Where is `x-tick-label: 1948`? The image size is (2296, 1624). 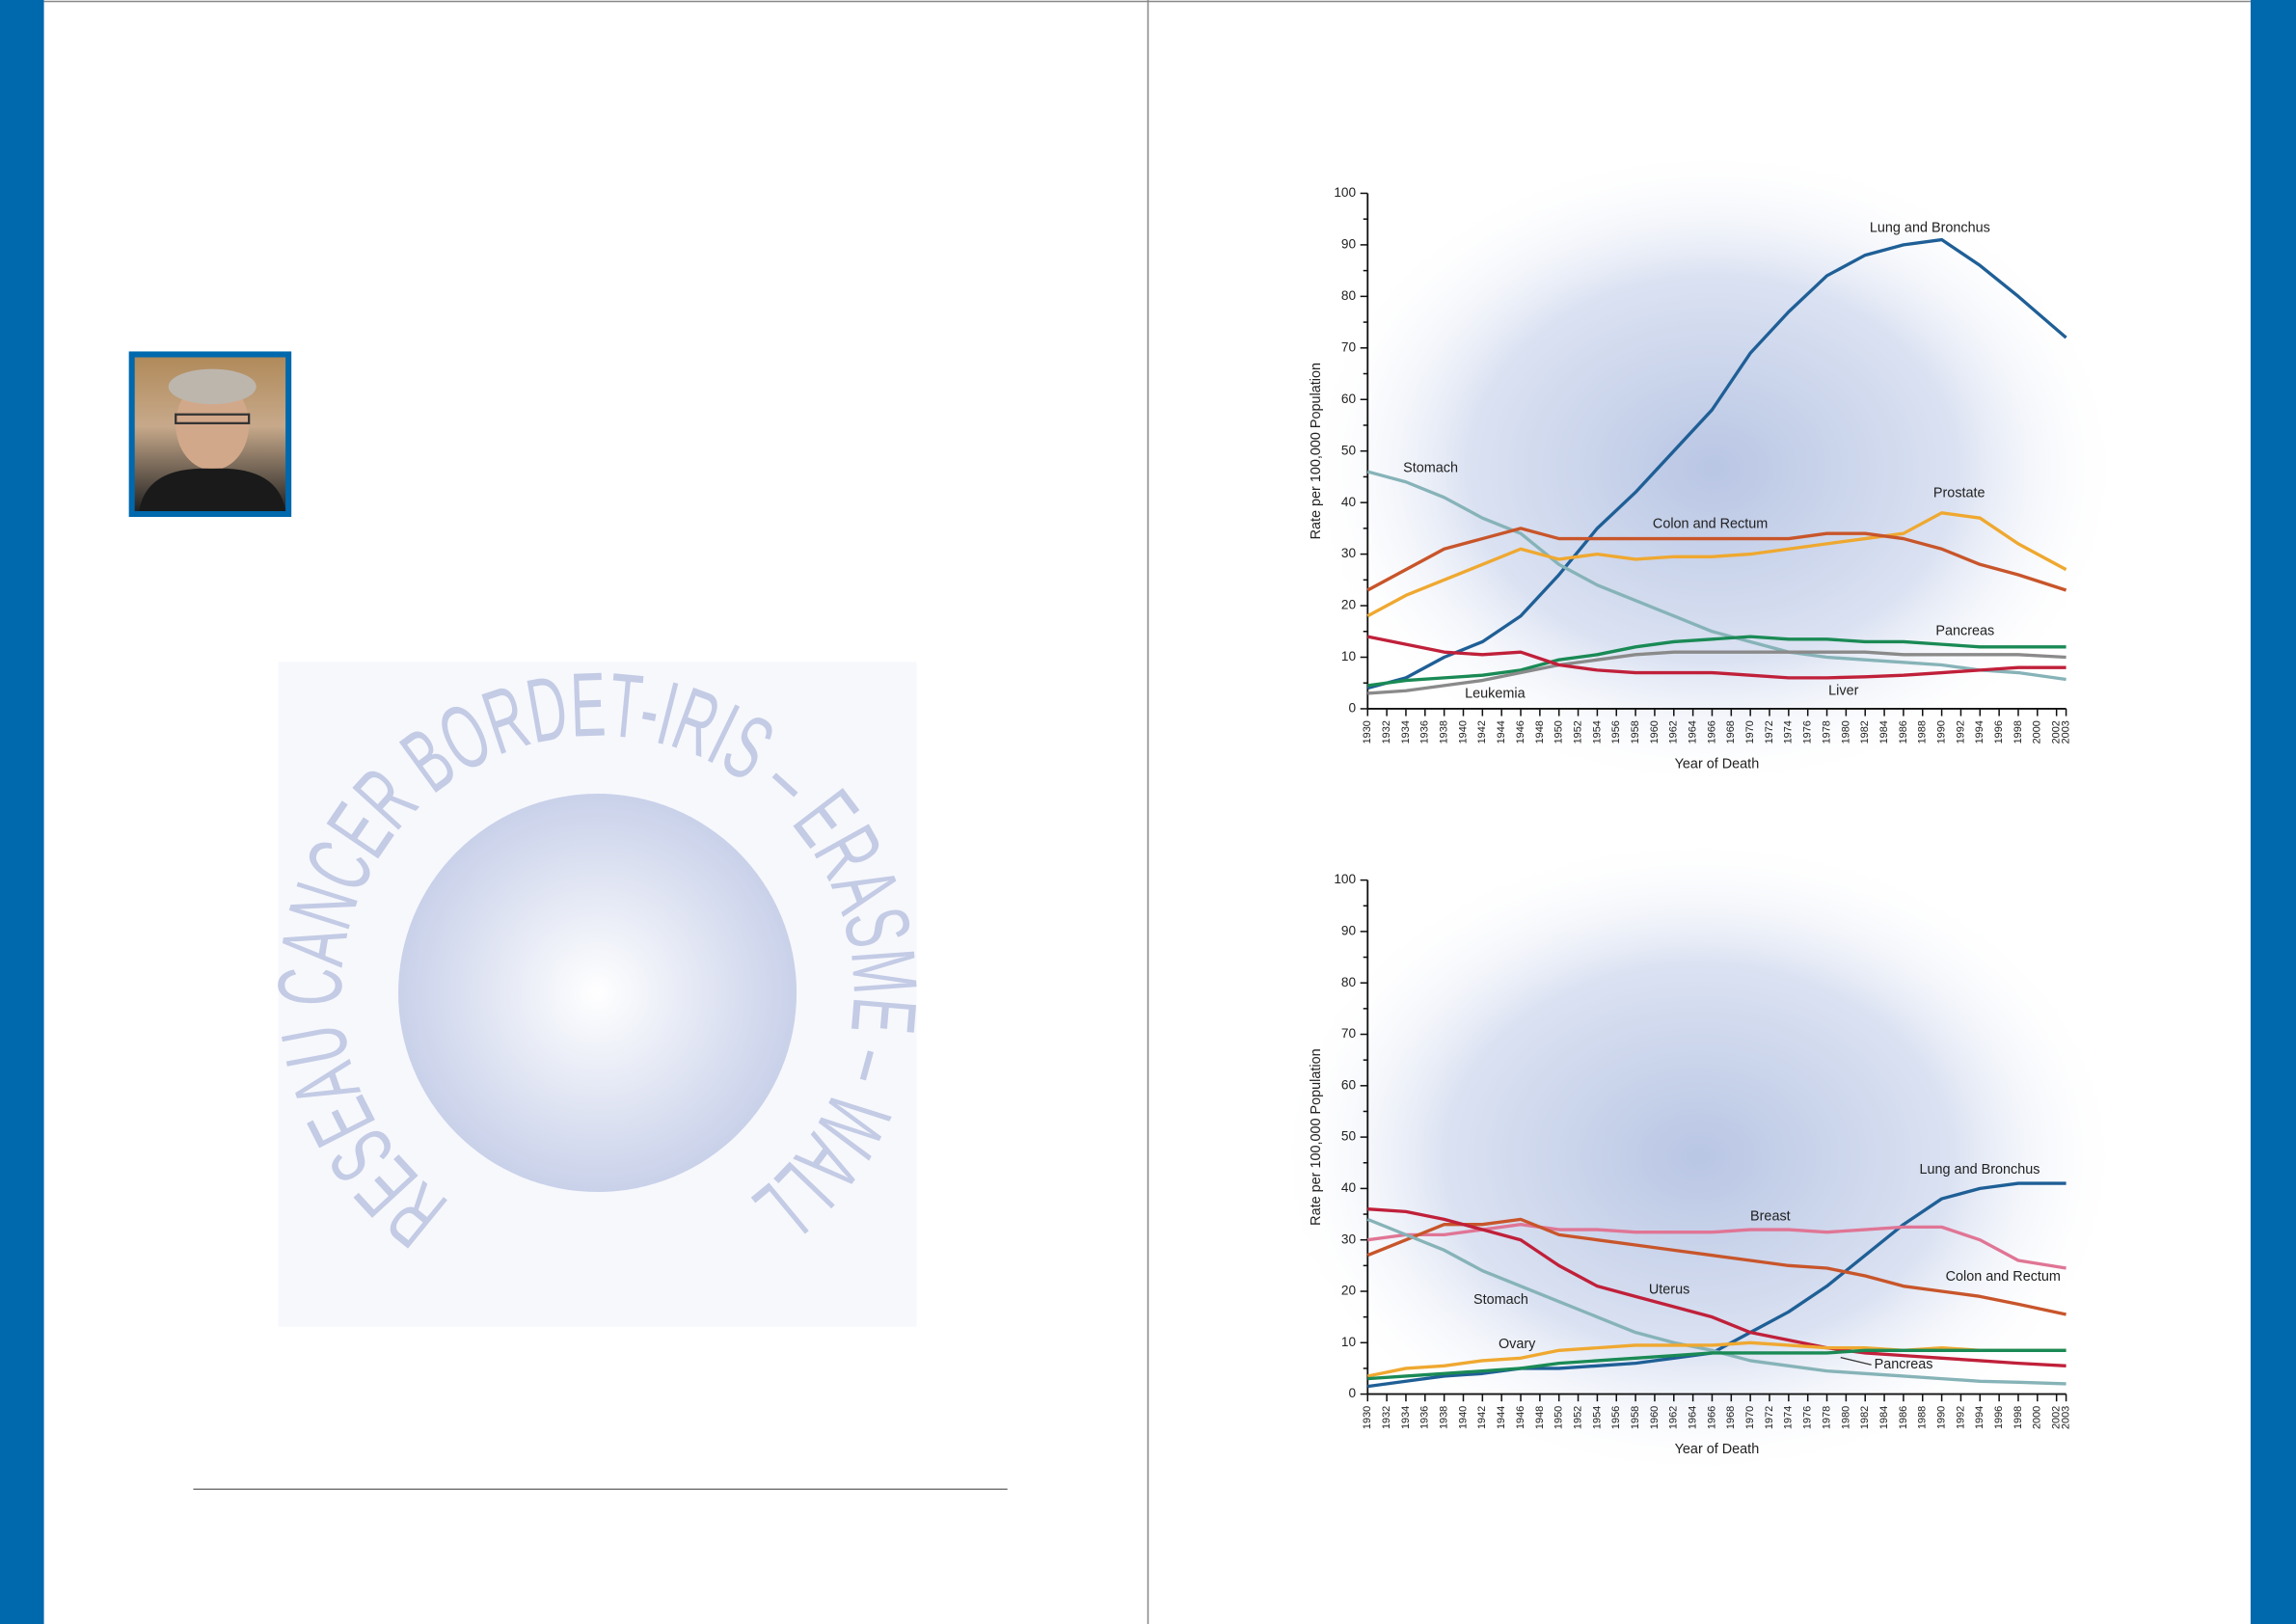 x-tick-label: 1948 is located at coordinates (1540, 1417).